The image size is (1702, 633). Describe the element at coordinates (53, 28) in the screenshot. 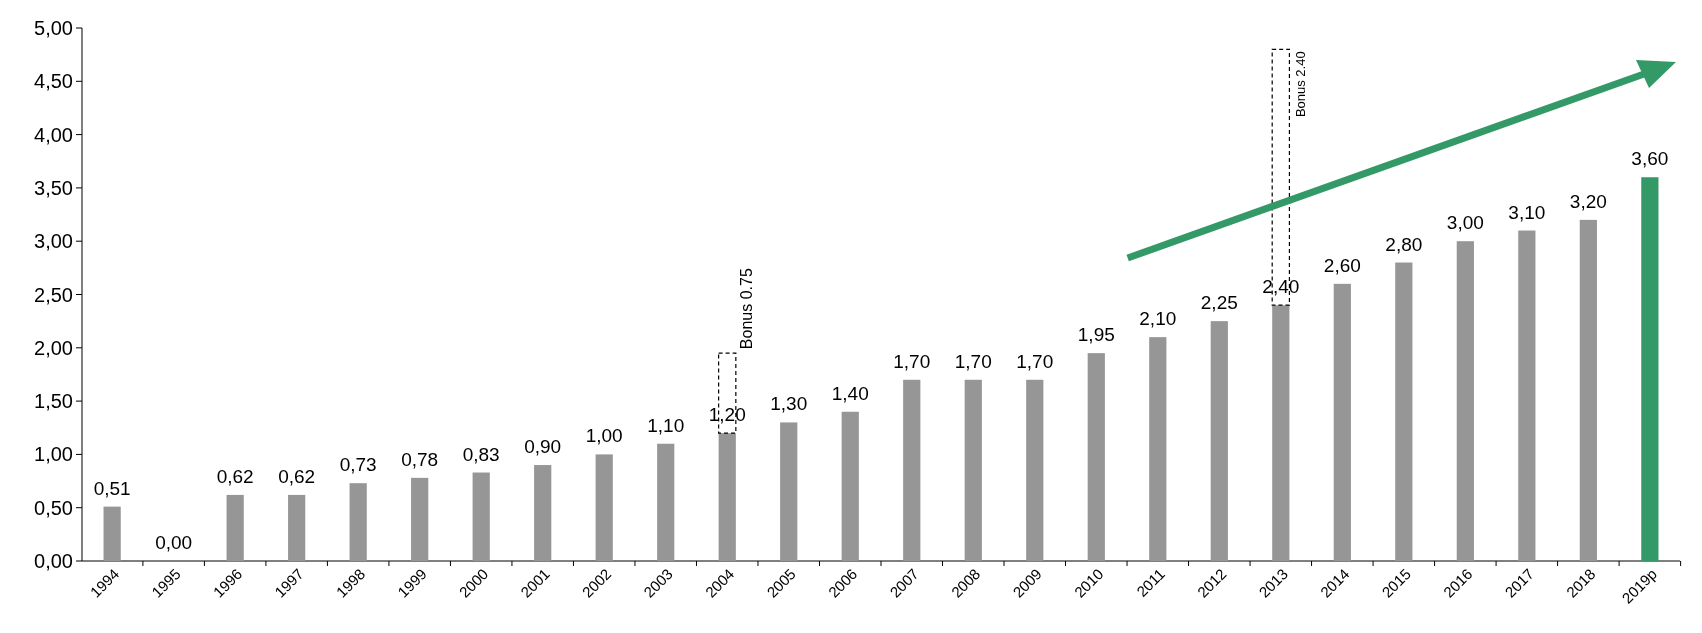

I see `y-tick-label: 5,00` at that location.